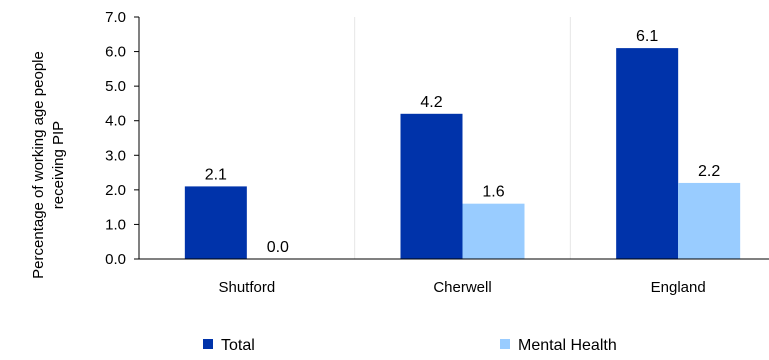 The width and height of the screenshot is (769, 360). What do you see at coordinates (115, 52) in the screenshot?
I see `y-tick-label: 6.0` at bounding box center [115, 52].